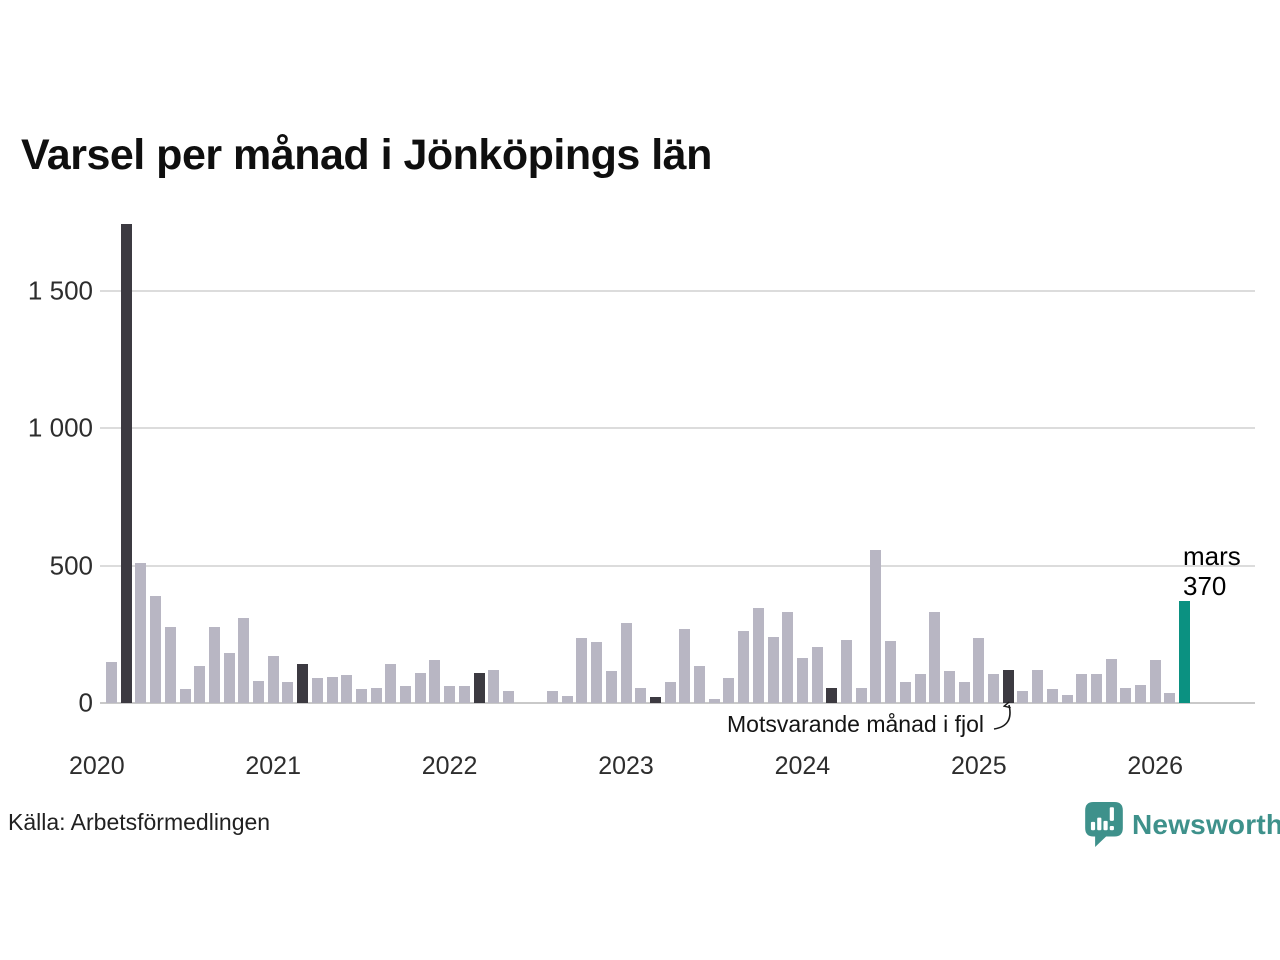 The height and width of the screenshot is (960, 1280). Describe the element at coordinates (449, 766) in the screenshot. I see `x-axis-year-label: 2022` at that location.